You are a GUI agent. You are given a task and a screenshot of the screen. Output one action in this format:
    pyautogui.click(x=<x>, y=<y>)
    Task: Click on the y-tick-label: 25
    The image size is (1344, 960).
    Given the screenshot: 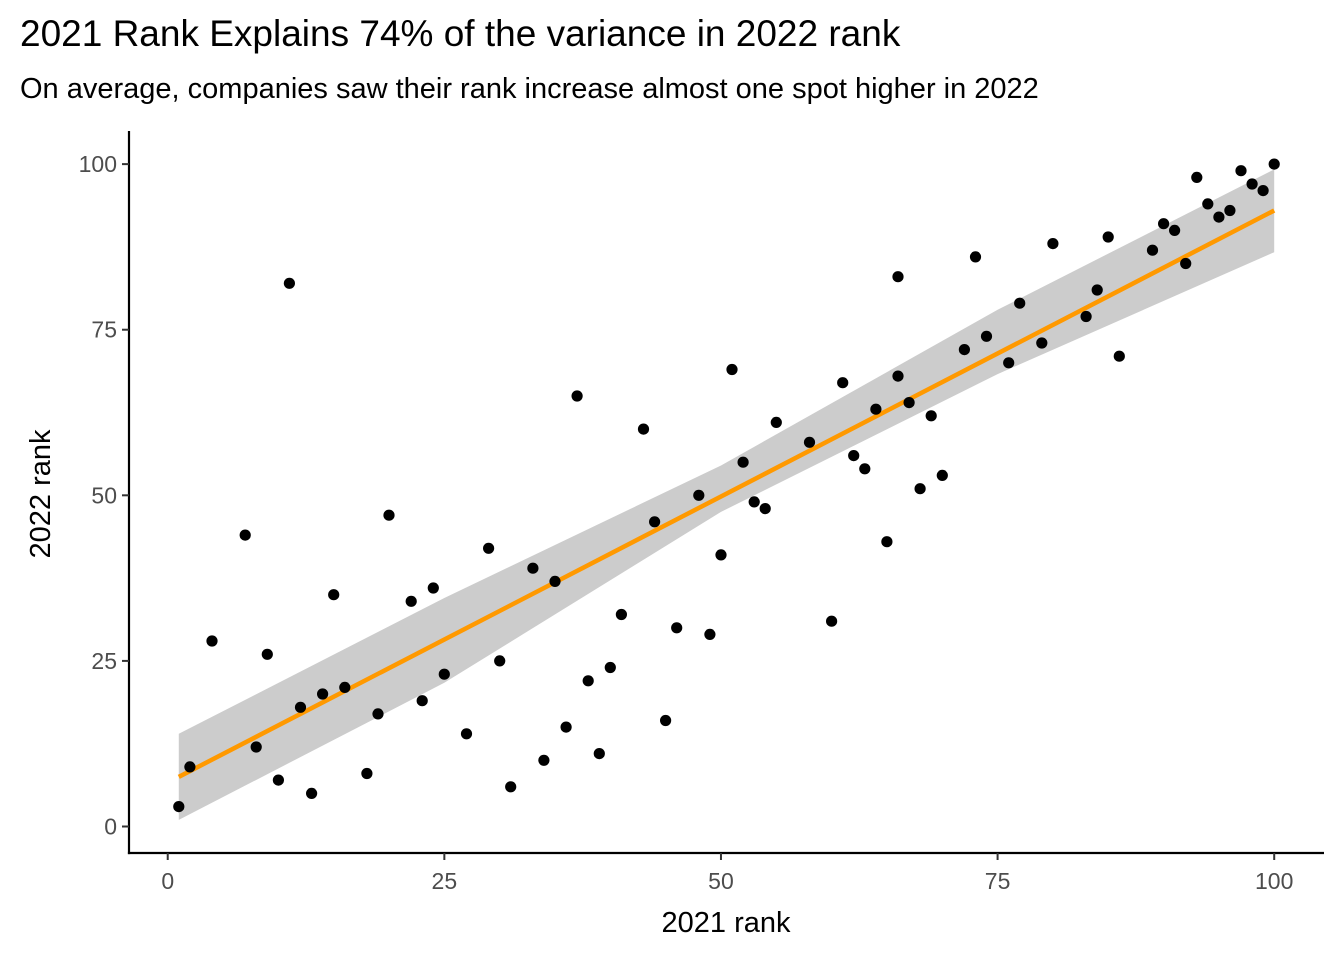 What is the action you would take?
    pyautogui.click(x=104, y=661)
    